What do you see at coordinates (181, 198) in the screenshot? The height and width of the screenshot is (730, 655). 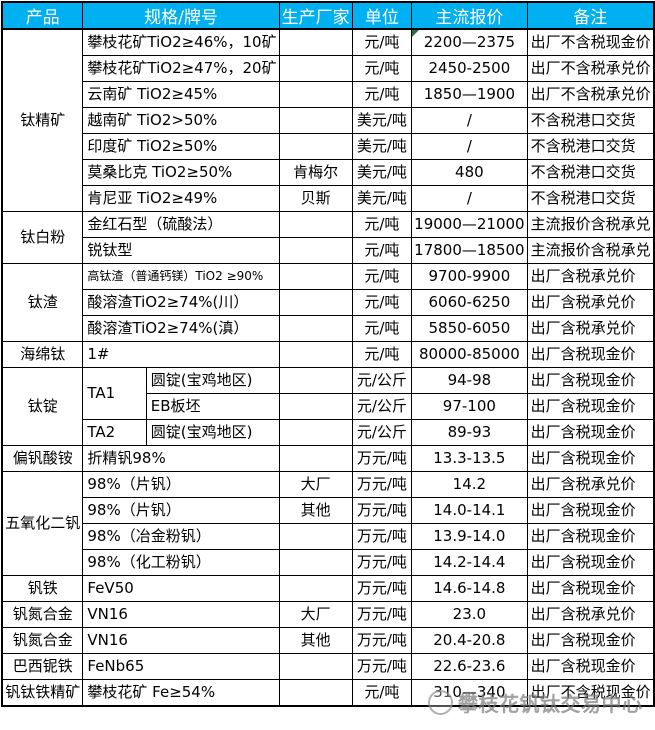 I see `spec-cell: 肯尼亚 TiO2≥49%` at bounding box center [181, 198].